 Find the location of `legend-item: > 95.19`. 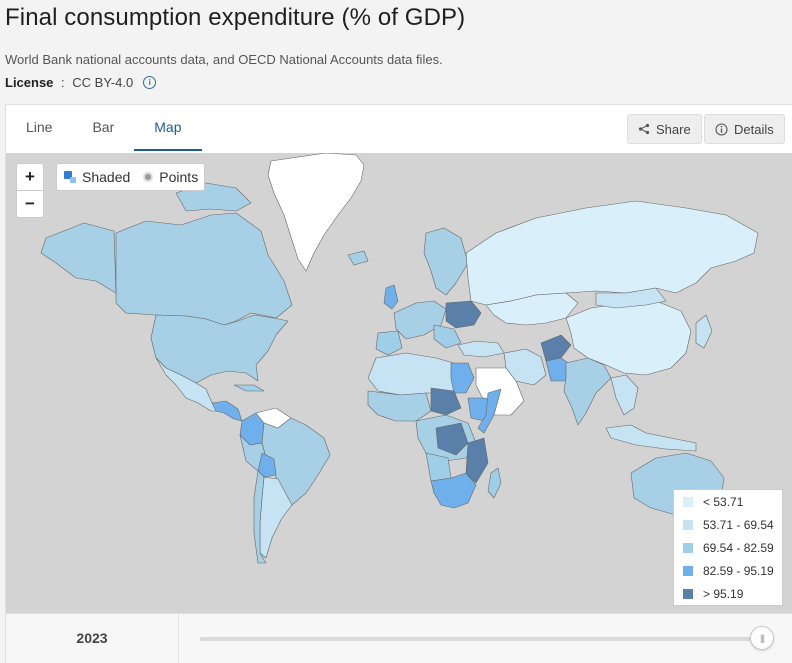

legend-item: > 95.19 is located at coordinates (728, 593).